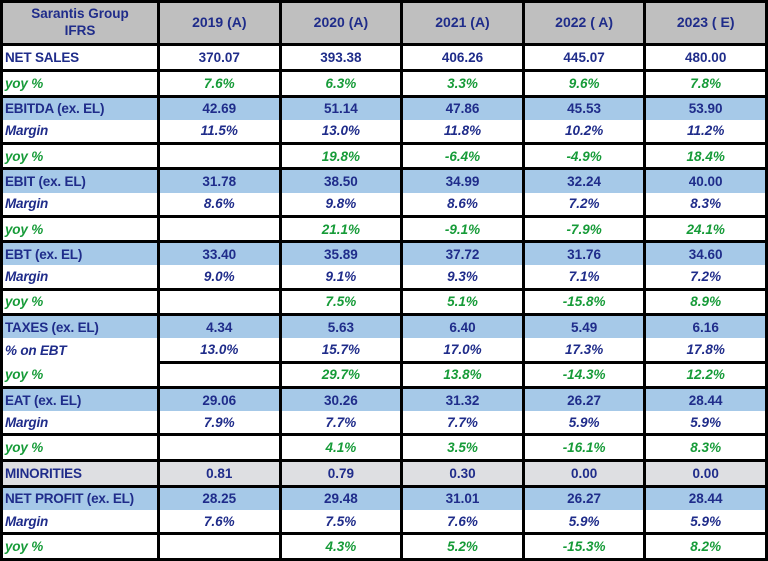 Image resolution: width=768 pixels, height=561 pixels. I want to click on cell-value: 3.3%, so click(462, 83).